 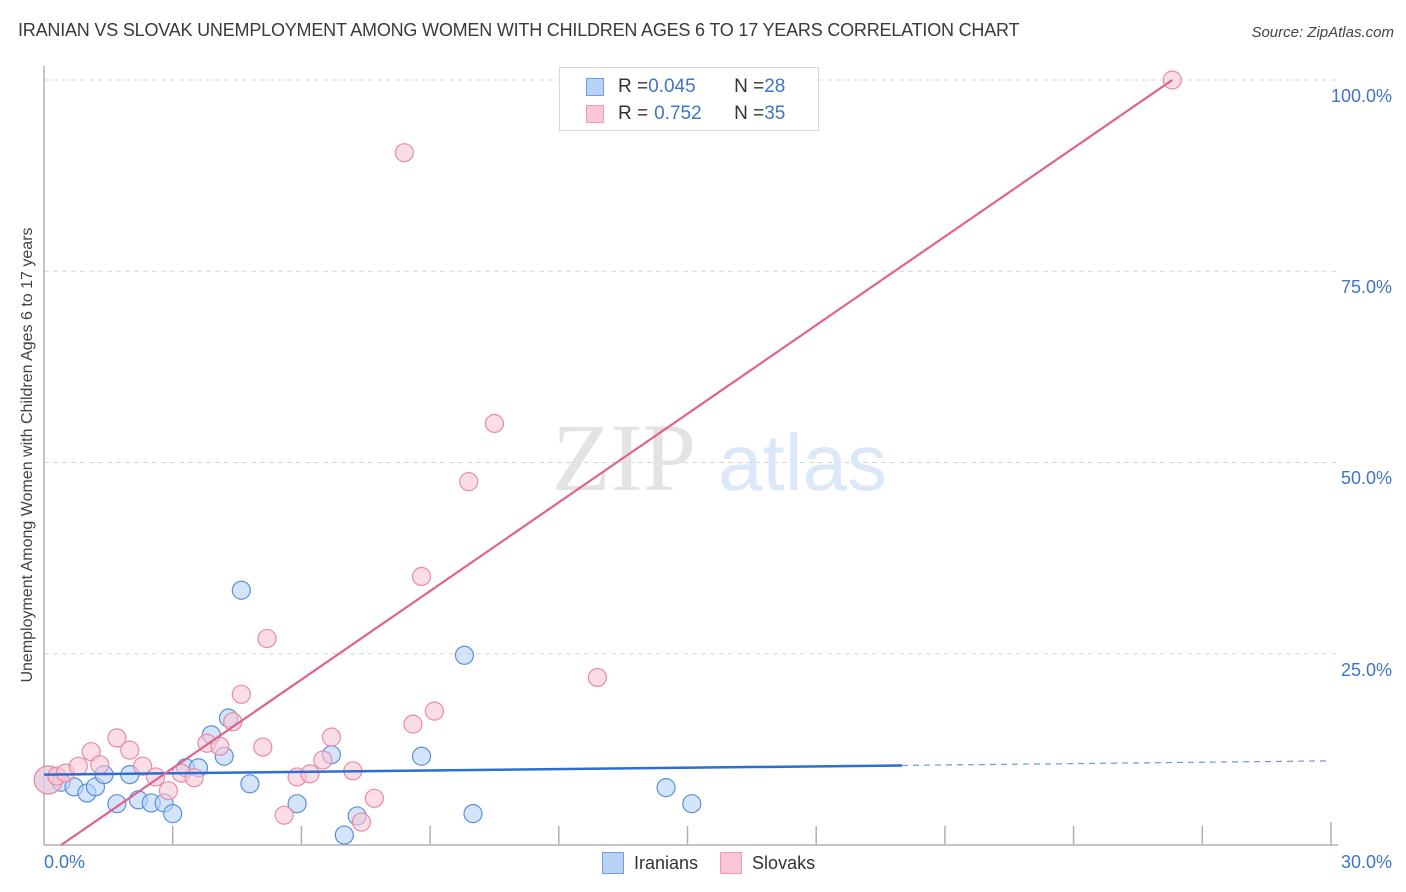 I want to click on correlation-legend: R = 0.045 N = 28 R = 0.752 N = 35, so click(x=689, y=99).